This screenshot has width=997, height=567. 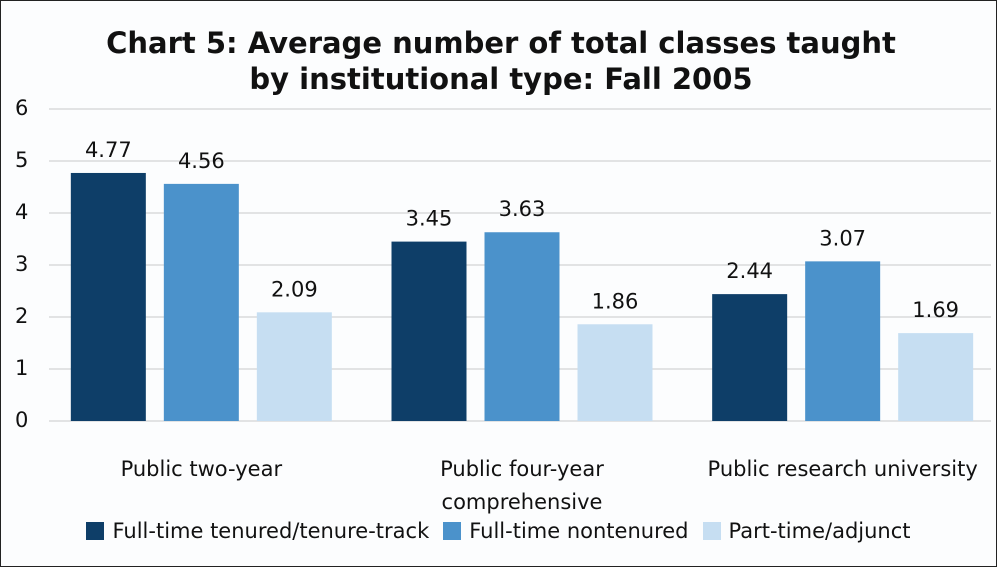 I want to click on legend-item: Full-time nontenured, so click(x=566, y=531).